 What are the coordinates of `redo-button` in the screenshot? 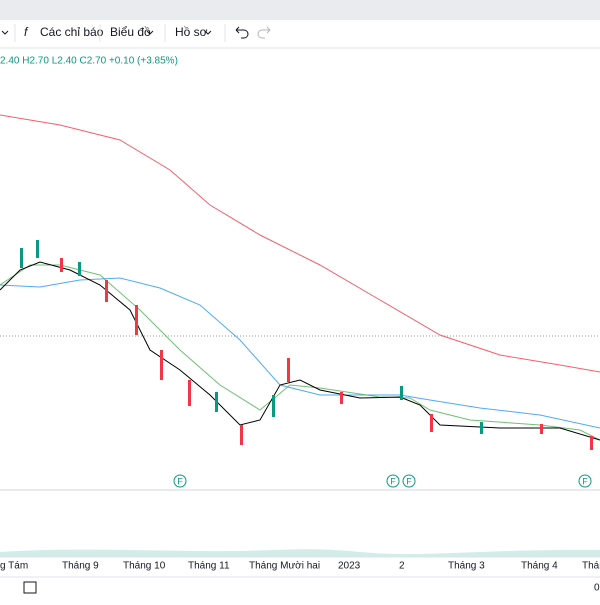 It's located at (264, 32).